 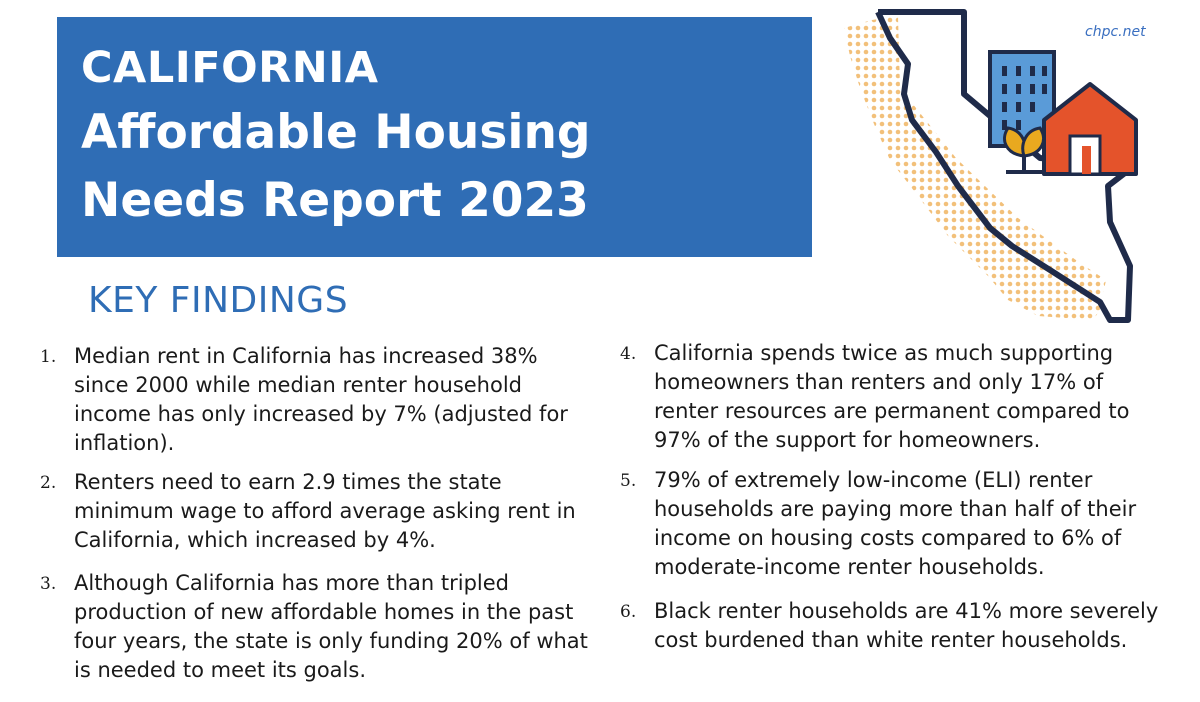 I want to click on finding-number: 3., so click(x=48, y=584).